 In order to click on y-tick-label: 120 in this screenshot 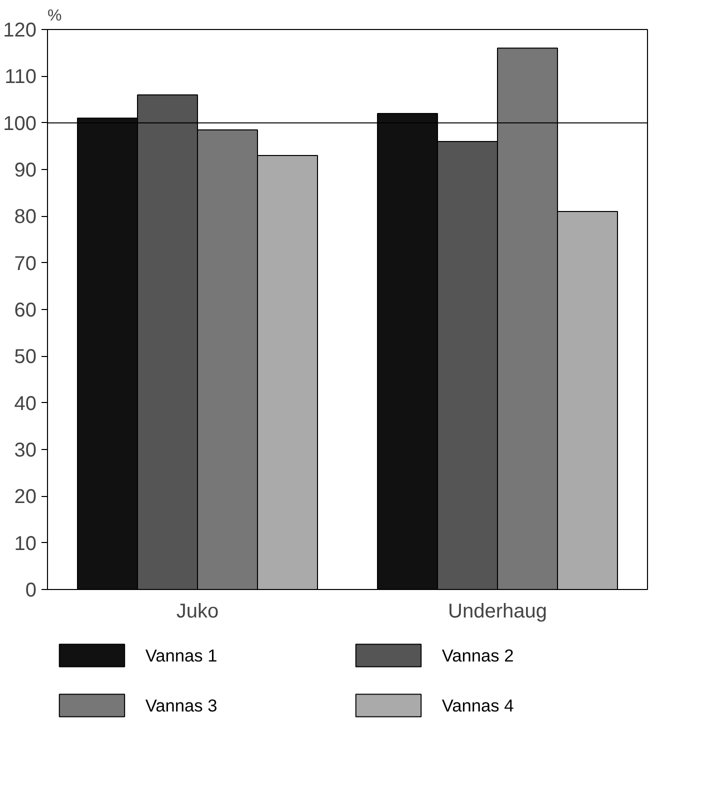, I will do `click(20, 31)`.